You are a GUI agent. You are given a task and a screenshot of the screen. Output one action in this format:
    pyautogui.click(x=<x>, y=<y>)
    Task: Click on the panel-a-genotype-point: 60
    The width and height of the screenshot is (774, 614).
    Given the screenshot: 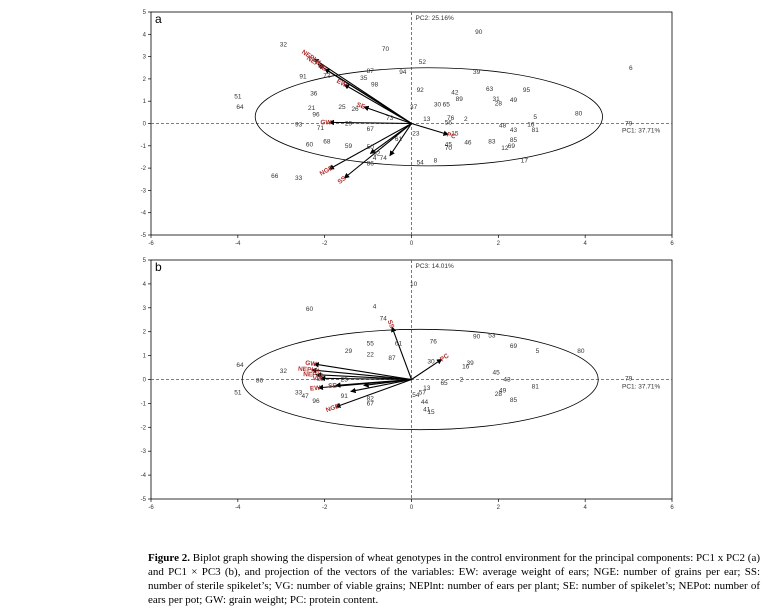 What is the action you would take?
    pyautogui.click(x=310, y=145)
    